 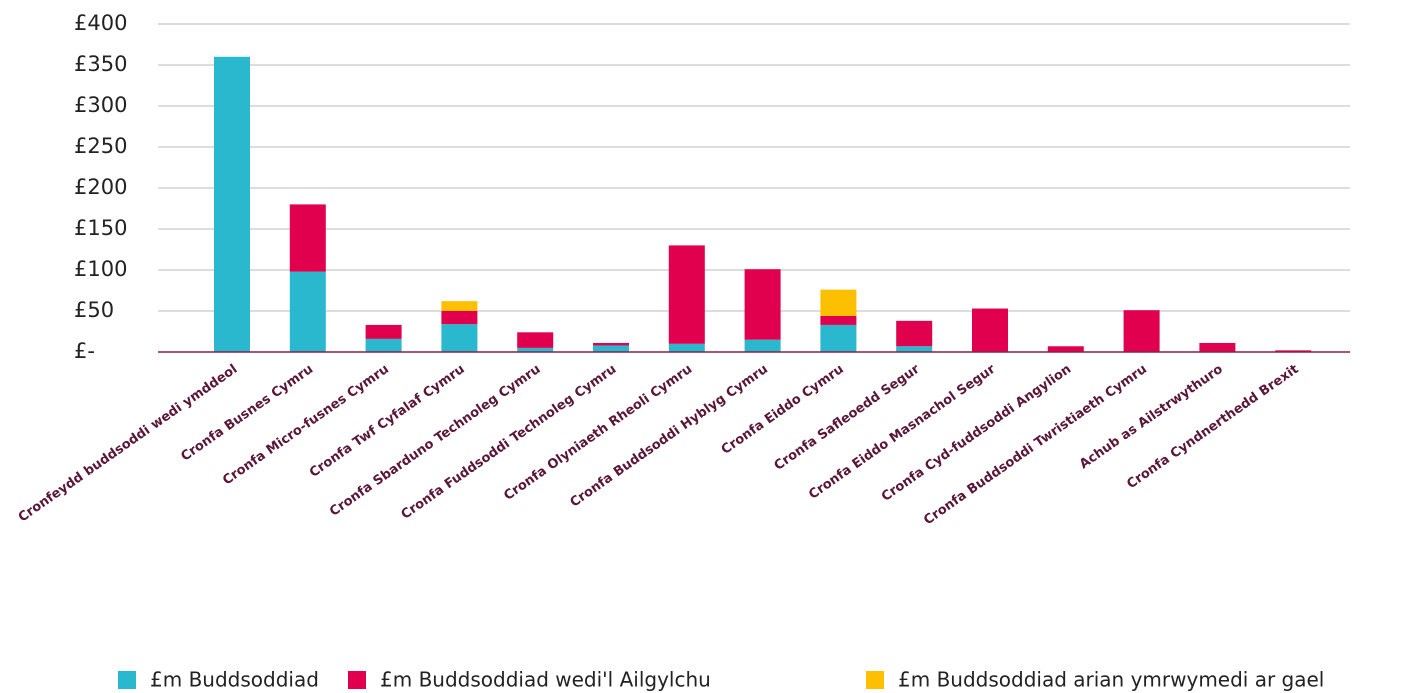 What do you see at coordinates (94, 310) in the screenshot?
I see `y-tick-label: £50` at bounding box center [94, 310].